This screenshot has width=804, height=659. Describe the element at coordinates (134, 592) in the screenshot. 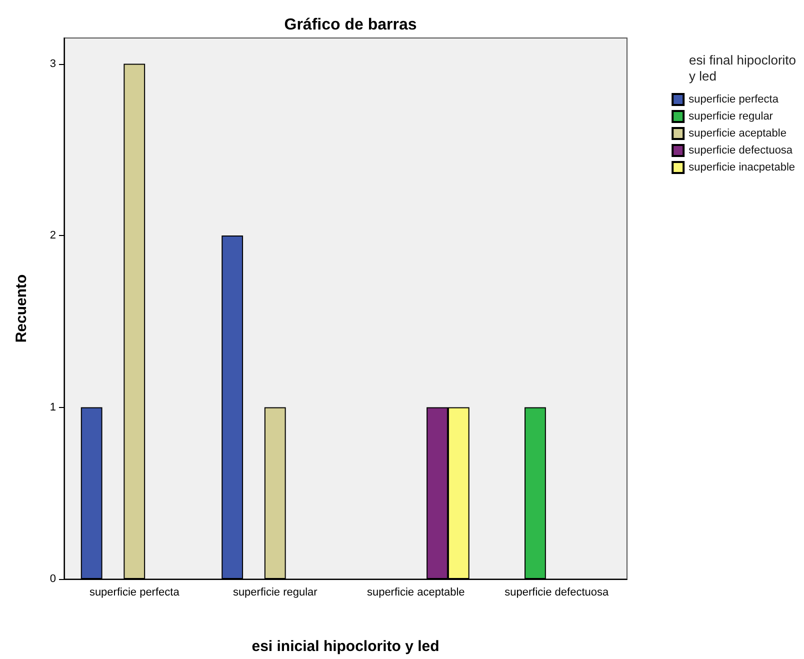

I see `x-tick-label: superficie perfecta` at that location.